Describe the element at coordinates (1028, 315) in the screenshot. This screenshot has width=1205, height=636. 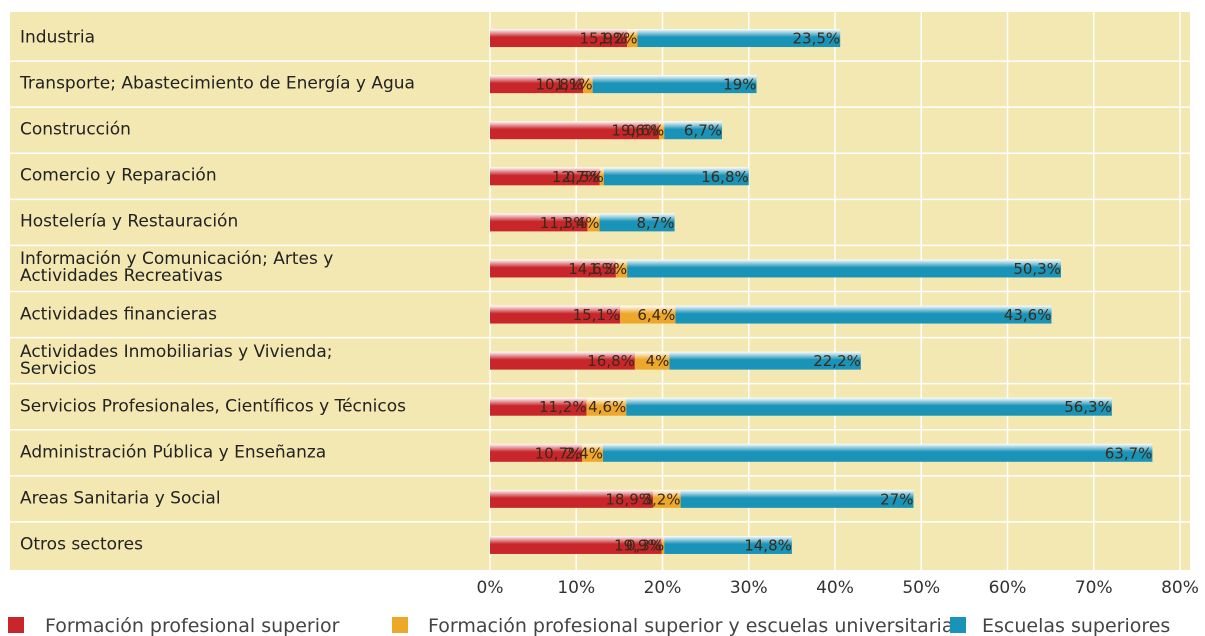
I see `value-label: 43,6%` at that location.